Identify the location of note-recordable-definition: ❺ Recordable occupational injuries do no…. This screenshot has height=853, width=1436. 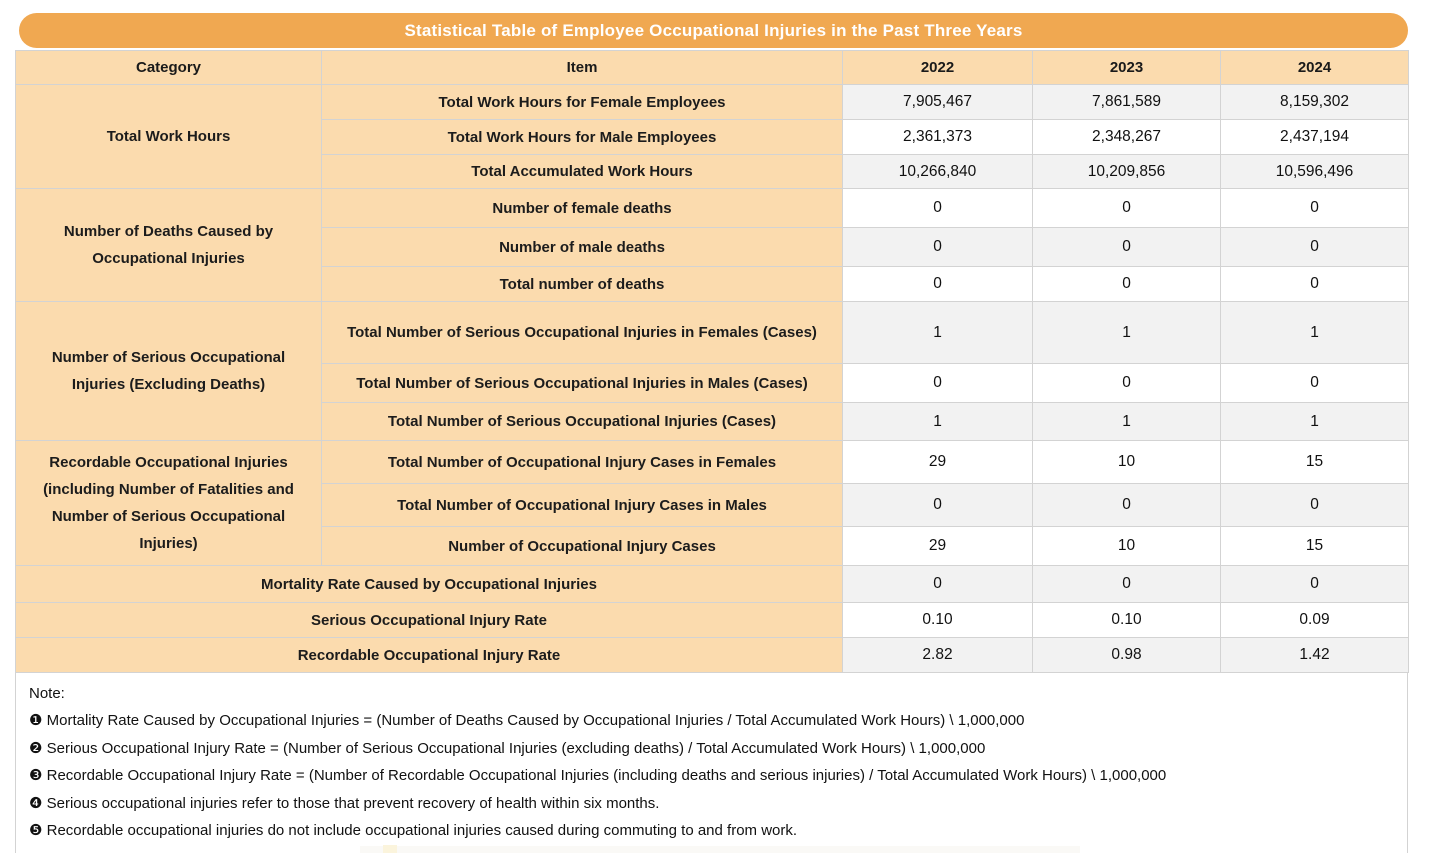
(413, 830).